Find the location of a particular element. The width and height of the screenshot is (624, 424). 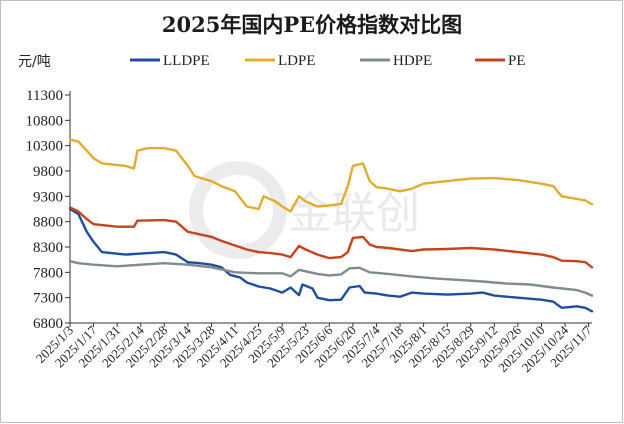

series-line-hdpe is located at coordinates (331, 278).